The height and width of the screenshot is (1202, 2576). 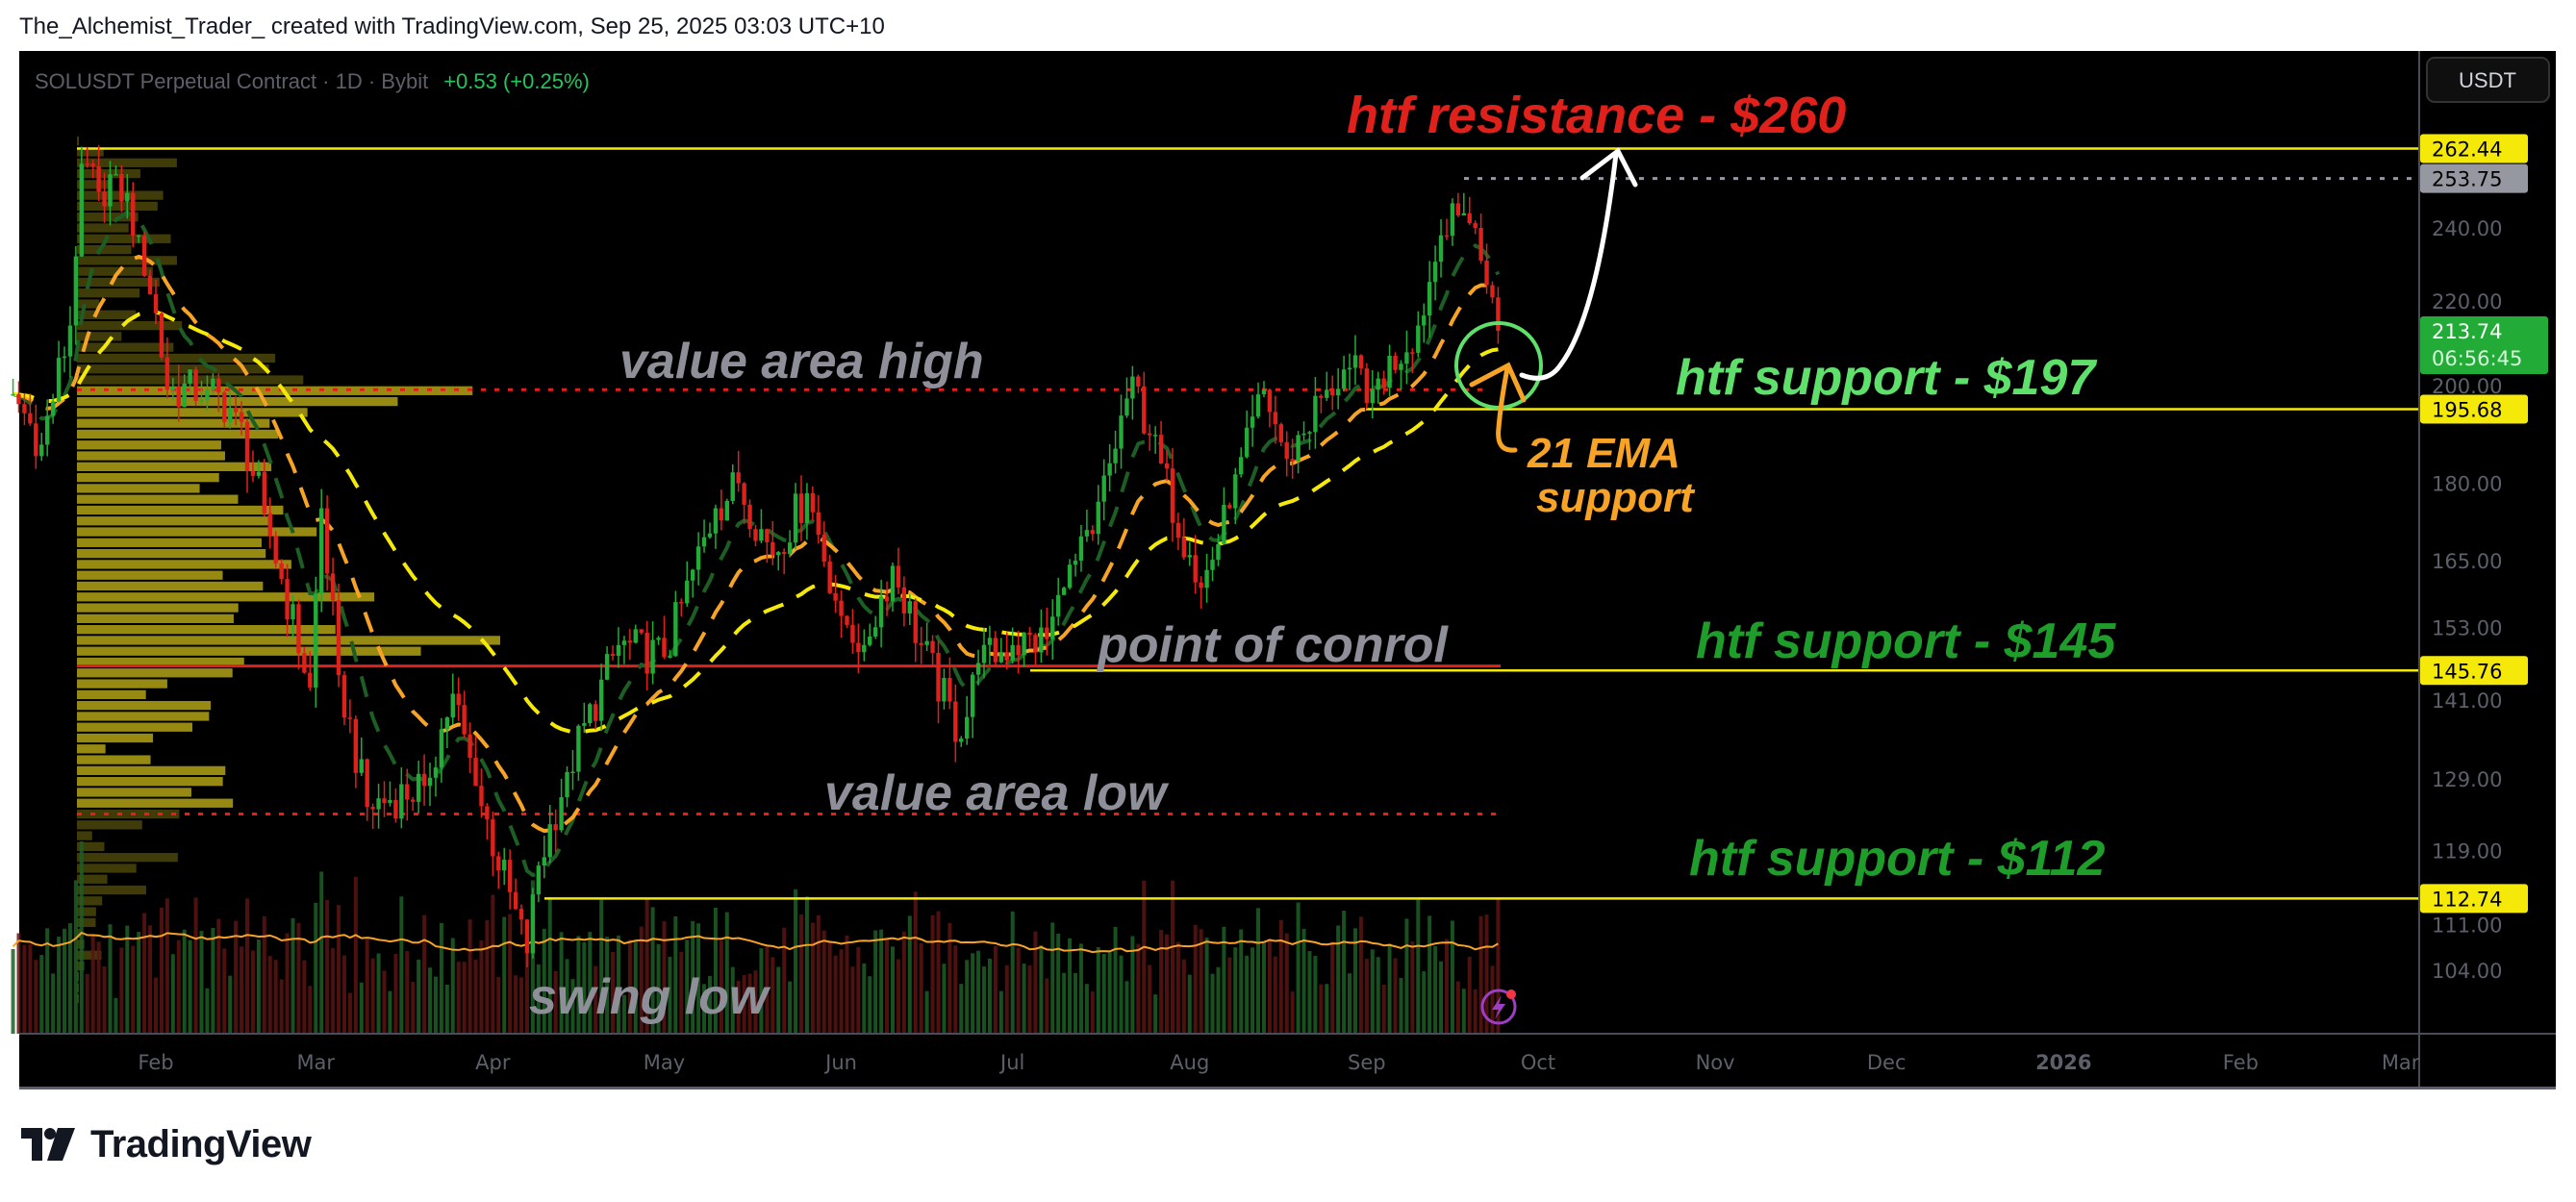 I want to click on annotation-ema-support: support, so click(x=1616, y=497).